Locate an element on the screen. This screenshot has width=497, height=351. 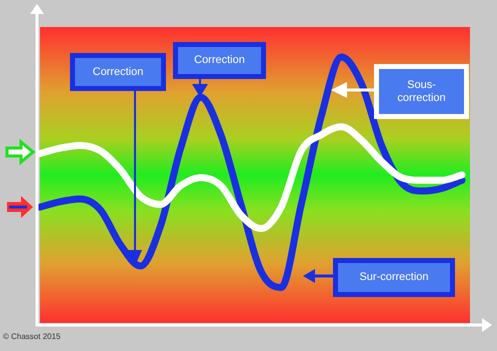
annotation: Sur-correction is located at coordinates (394, 277).